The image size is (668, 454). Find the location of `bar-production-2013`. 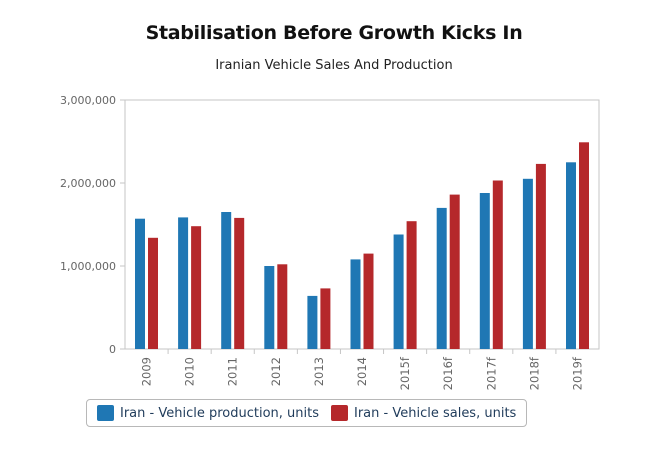

bar-production-2013 is located at coordinates (312, 322).